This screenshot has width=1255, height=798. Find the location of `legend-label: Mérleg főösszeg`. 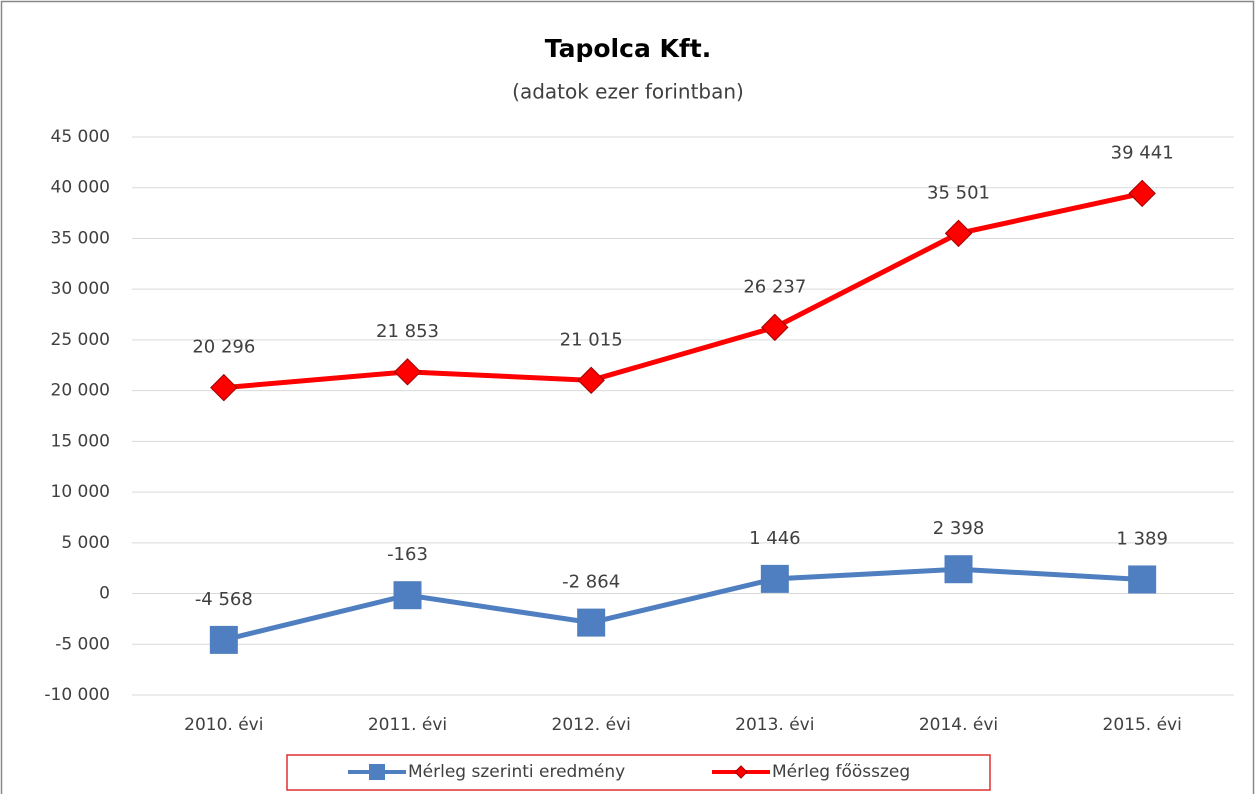

legend-label: Mérleg főösszeg is located at coordinates (841, 772).